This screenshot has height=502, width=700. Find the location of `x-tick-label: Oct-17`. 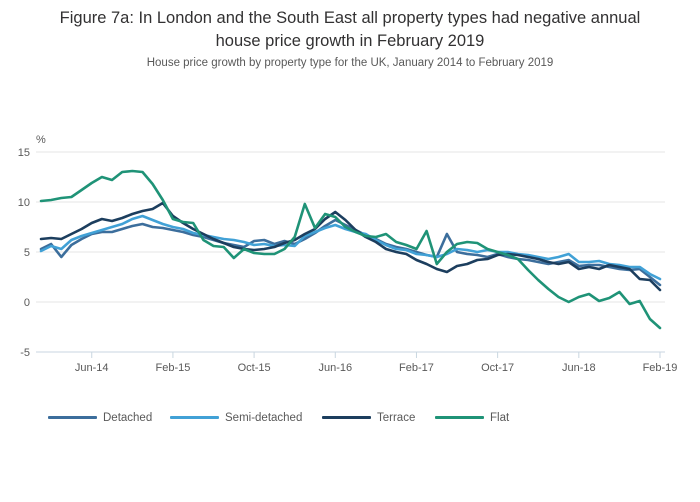

x-tick-label: Oct-17 is located at coordinates (497, 368).